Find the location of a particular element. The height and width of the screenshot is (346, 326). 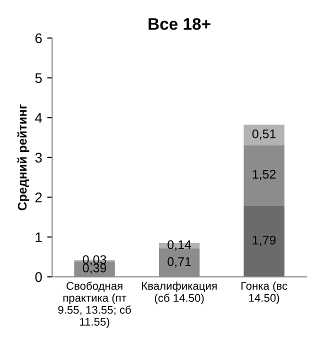

y-tick-label: 1 is located at coordinates (39, 237).